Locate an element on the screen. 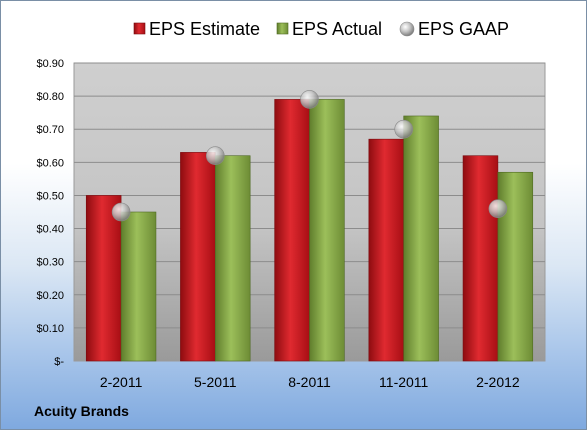  y-tick-label: $0.80 is located at coordinates (50, 97).